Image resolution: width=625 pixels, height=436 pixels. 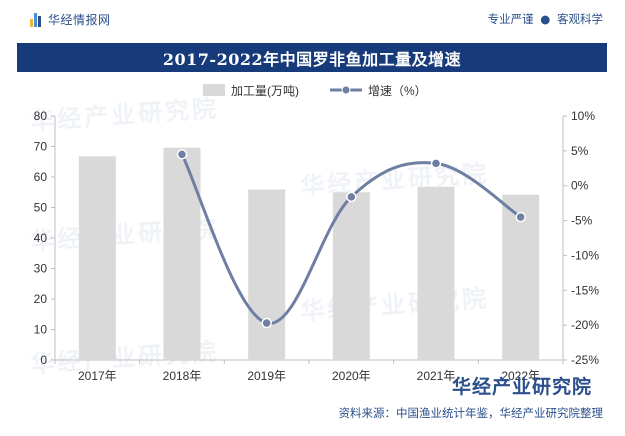 I want to click on footer-logo: 华经产业研究院, so click(x=522, y=387).